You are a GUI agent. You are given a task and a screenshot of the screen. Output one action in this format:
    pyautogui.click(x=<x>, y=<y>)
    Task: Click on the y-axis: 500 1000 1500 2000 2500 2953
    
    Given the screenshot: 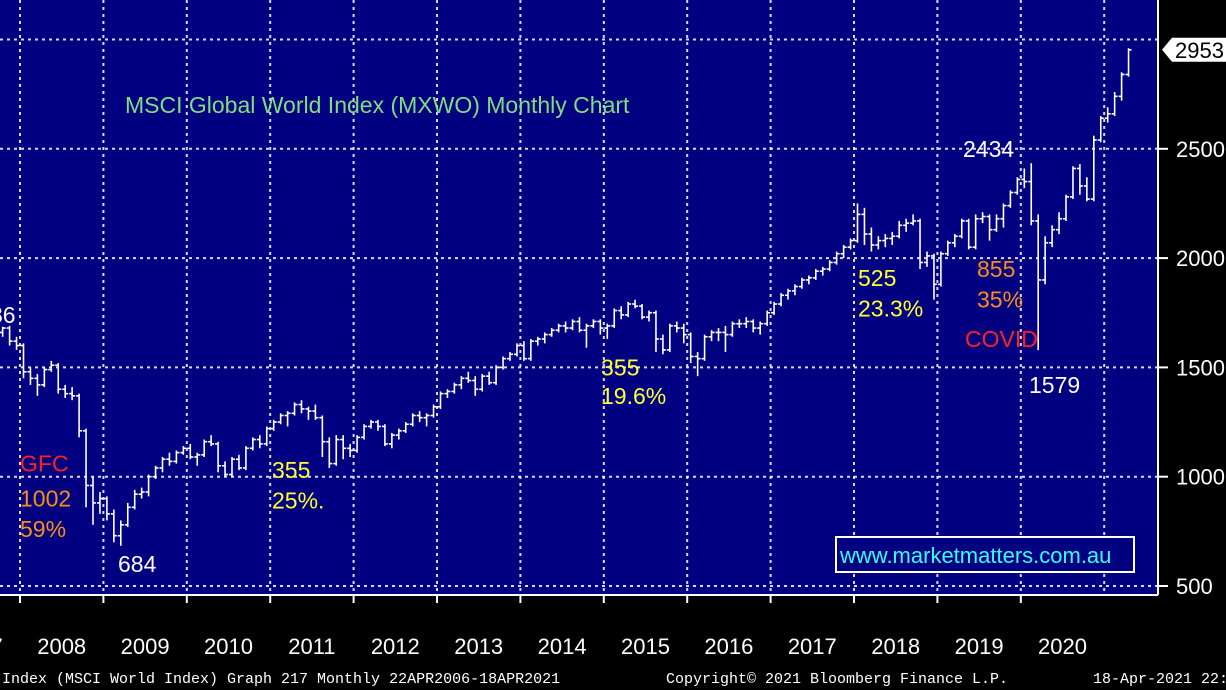 What is the action you would take?
    pyautogui.click(x=1191, y=299)
    